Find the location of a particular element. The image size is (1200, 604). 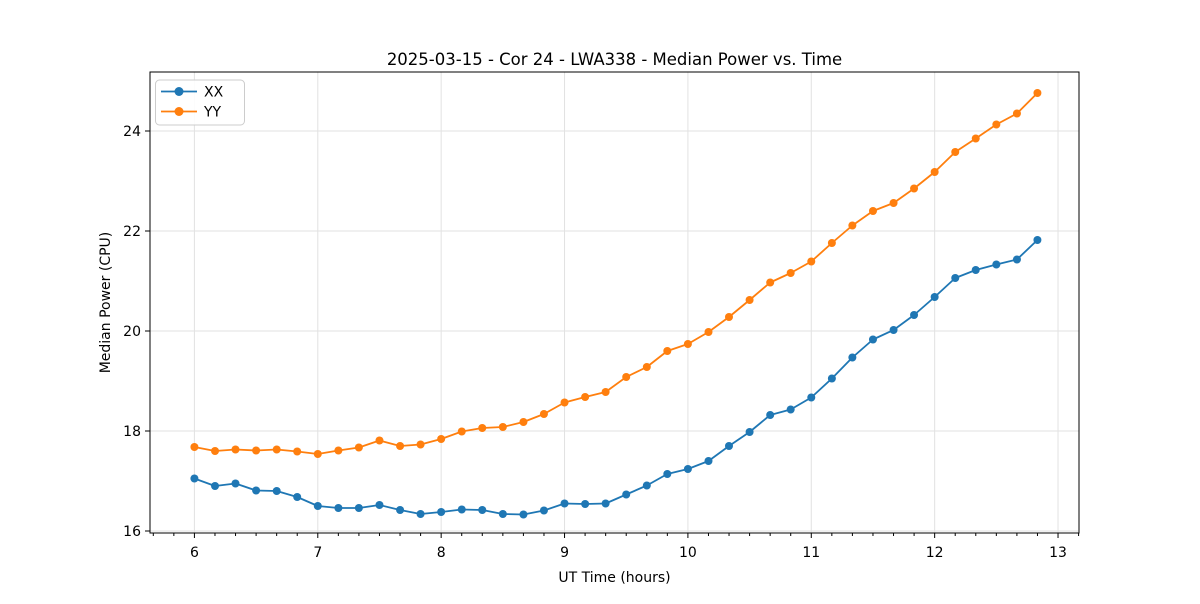

x-tick-label: 12 is located at coordinates (935, 553).